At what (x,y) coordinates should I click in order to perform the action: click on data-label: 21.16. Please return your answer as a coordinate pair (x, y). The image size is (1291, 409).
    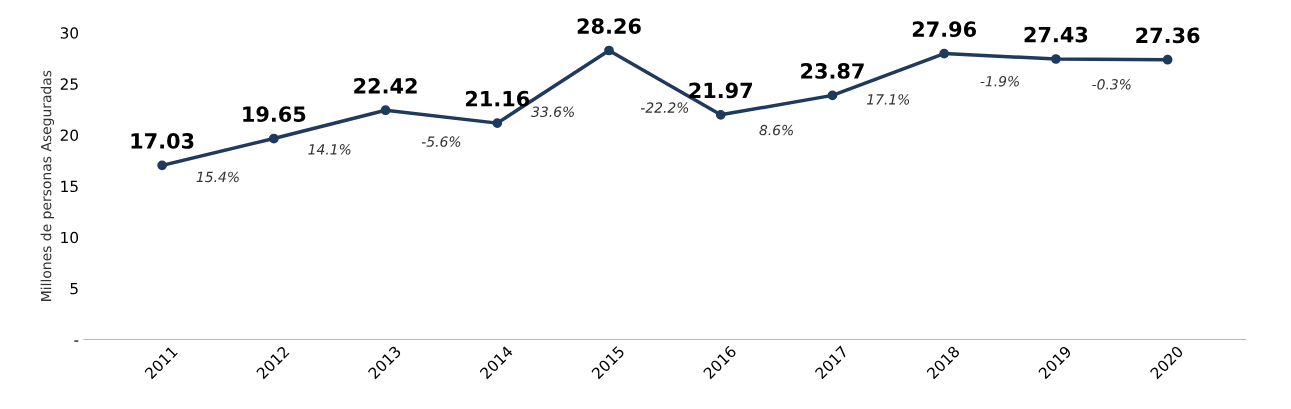
    Looking at the image, I should click on (497, 98).